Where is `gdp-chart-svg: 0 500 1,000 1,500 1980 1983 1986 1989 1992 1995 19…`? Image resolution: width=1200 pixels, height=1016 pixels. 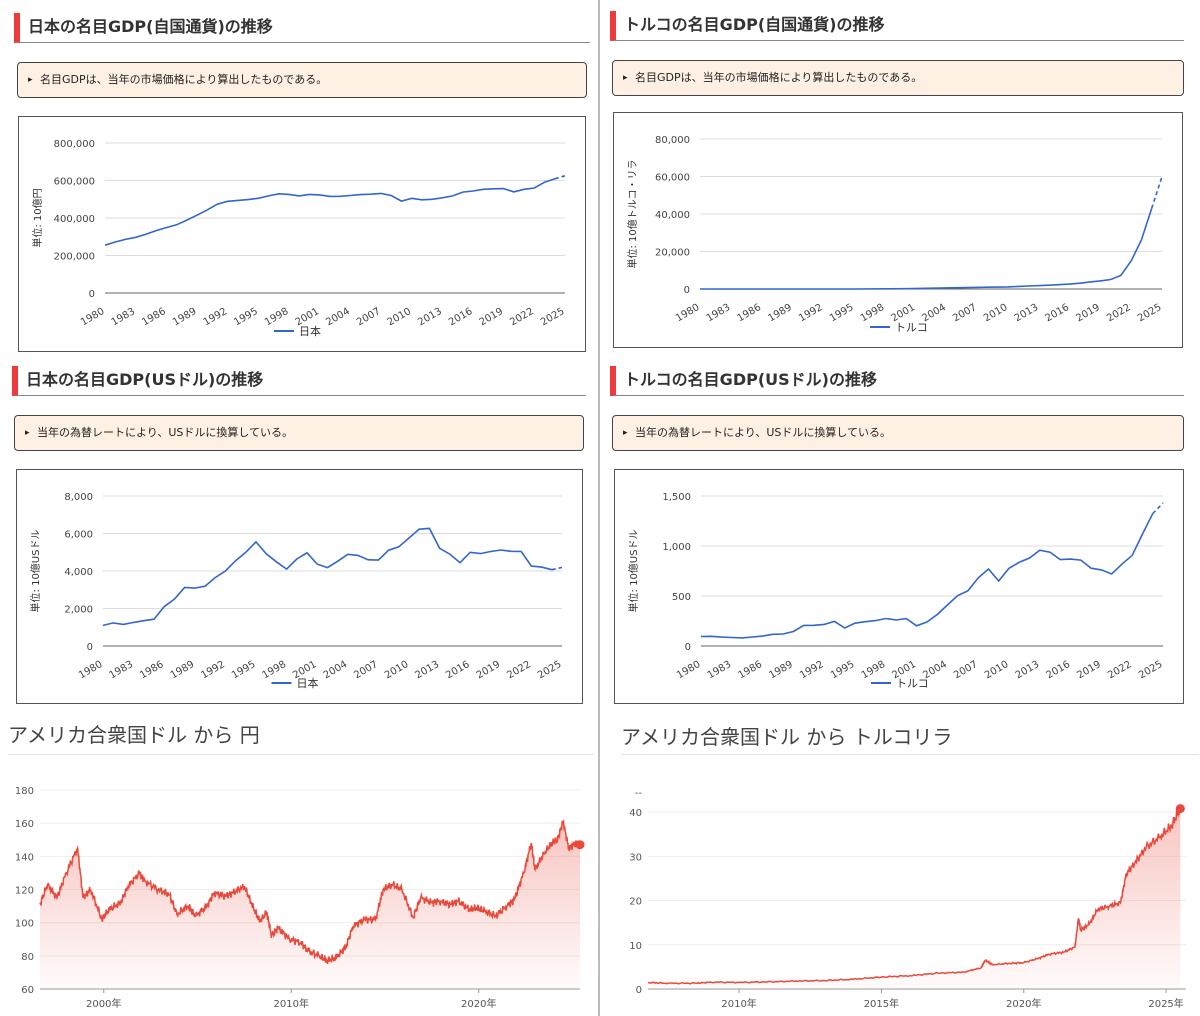
gdp-chart-svg: 0 500 1,000 1,500 1980 1983 1986 1989 1992 1995 19… is located at coordinates (896, 591).